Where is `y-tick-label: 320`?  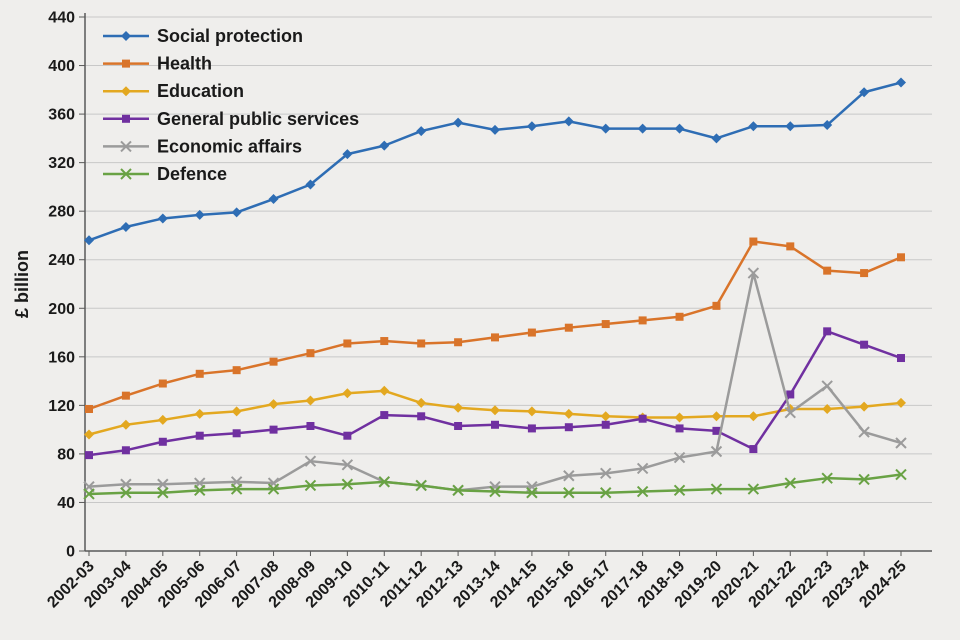 y-tick-label: 320 is located at coordinates (61, 163).